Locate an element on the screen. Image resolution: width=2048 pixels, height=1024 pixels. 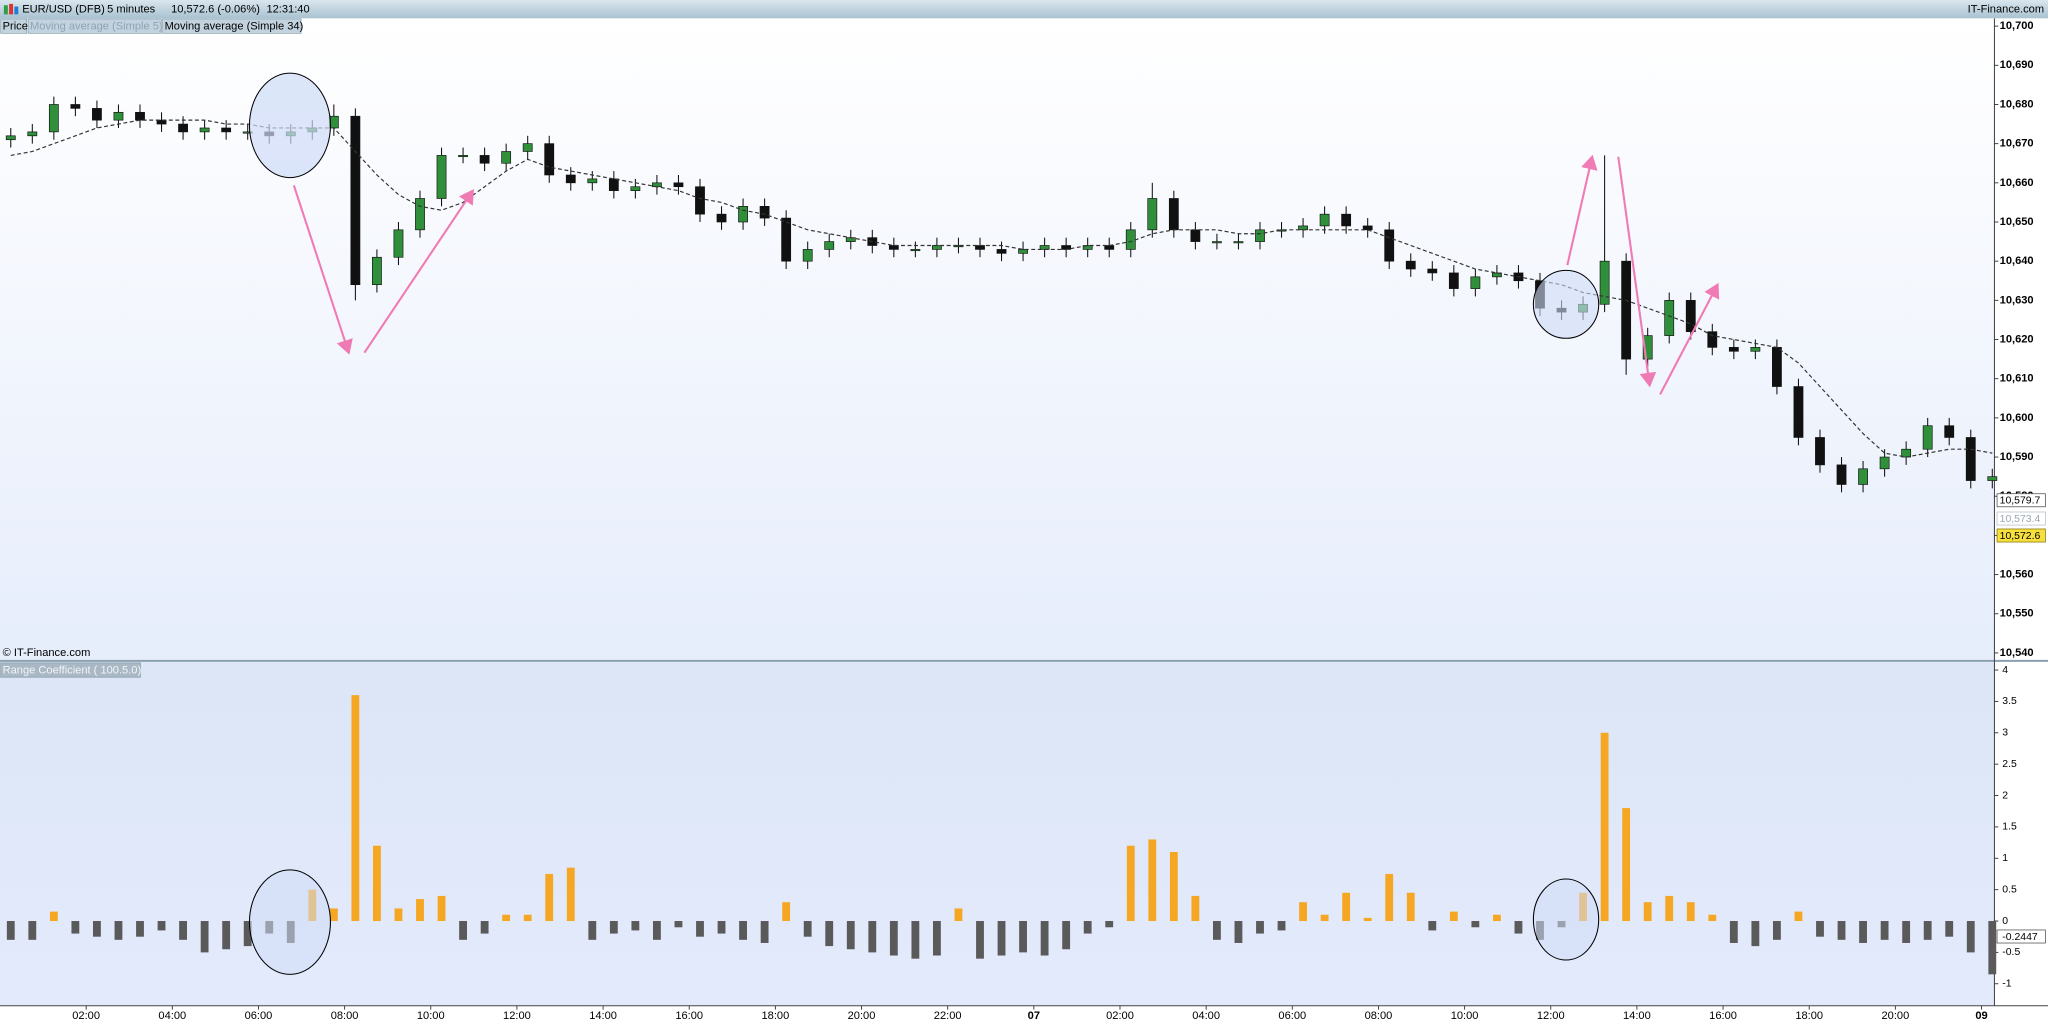
y-tick-label: 10,650 is located at coordinates (2017, 222).